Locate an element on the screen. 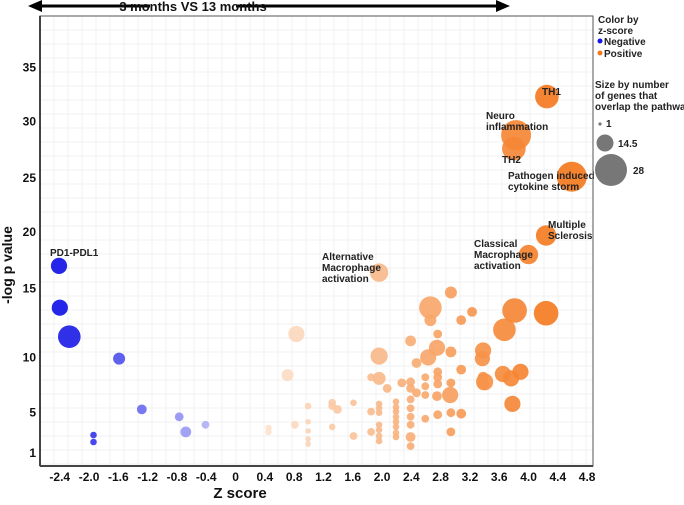  x-tick-label: 0 is located at coordinates (235, 477).